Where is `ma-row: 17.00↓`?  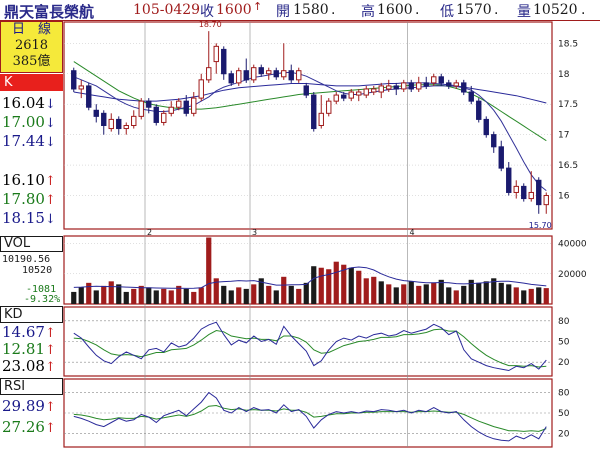
ma-row: 17.00↓ is located at coordinates (33, 122).